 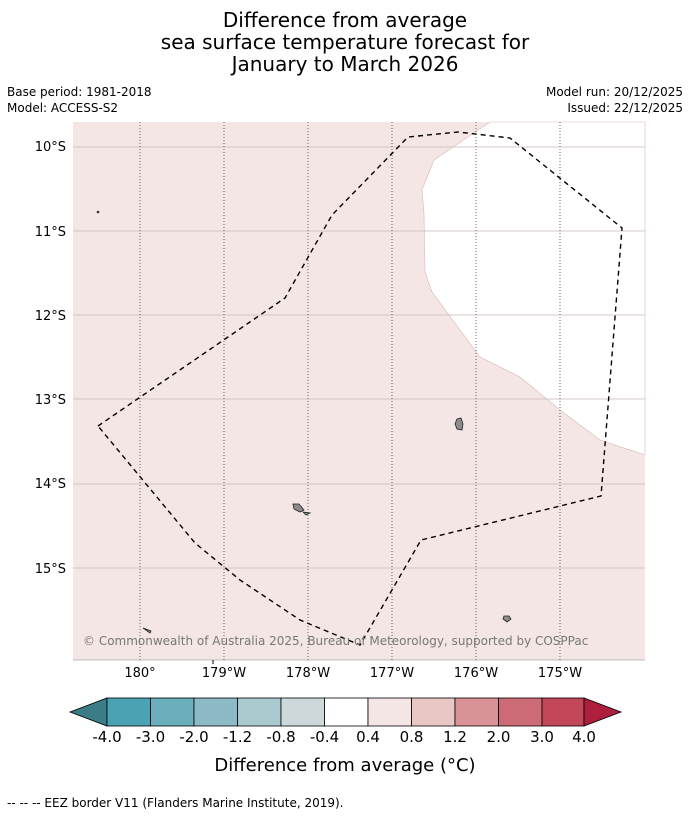 I want to click on colorbar-label-text: Difference from average (, so click(x=330, y=765).